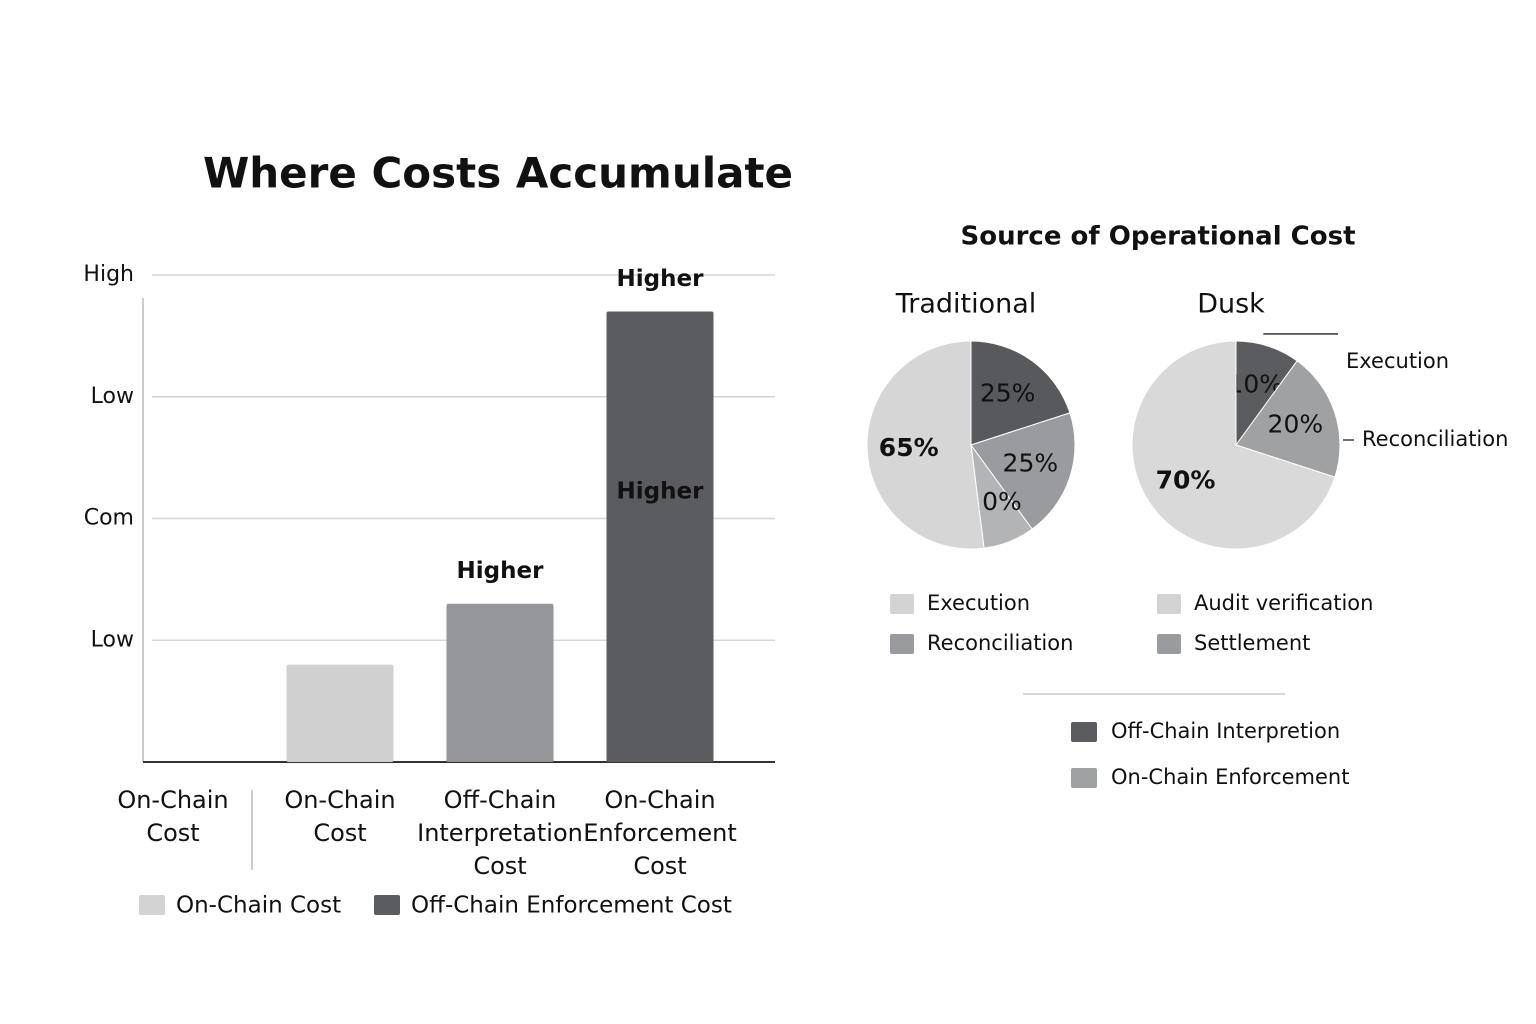 This screenshot has width=1536, height=1024. What do you see at coordinates (1000, 643) in the screenshot?
I see `legend-label: Reconciliation` at bounding box center [1000, 643].